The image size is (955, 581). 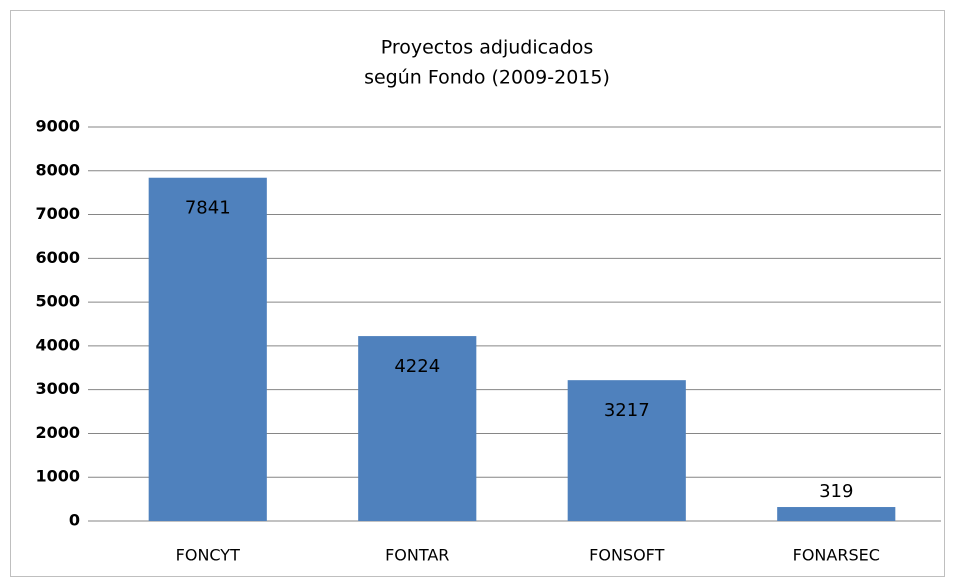 I want to click on x-tick-label: FONARSEC, so click(x=836, y=555).